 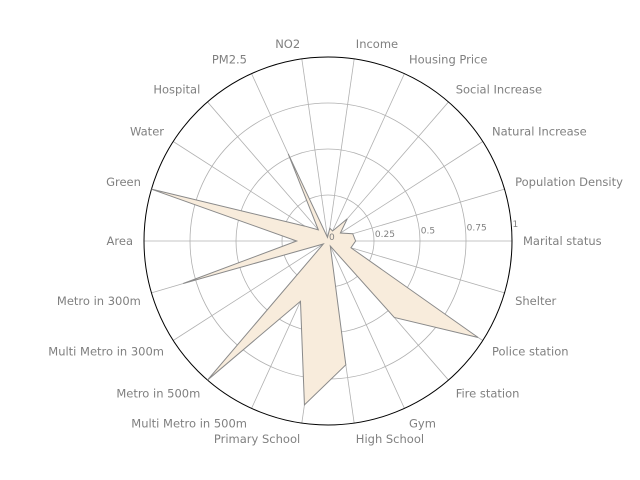 What do you see at coordinates (530, 351) in the screenshot?
I see `radar-axis-label: Police station` at bounding box center [530, 351].